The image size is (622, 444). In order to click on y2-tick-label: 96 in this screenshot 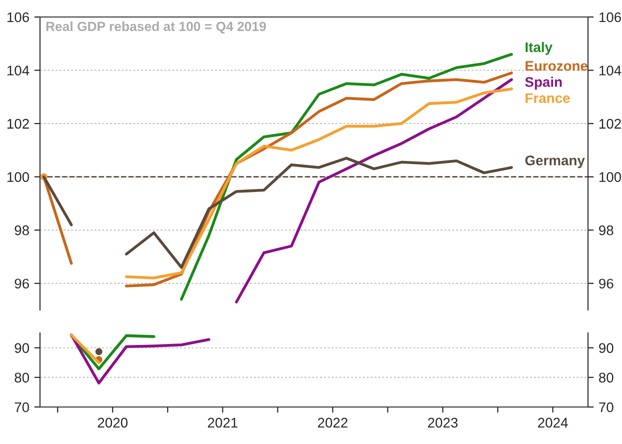, I will do `click(606, 283)`.